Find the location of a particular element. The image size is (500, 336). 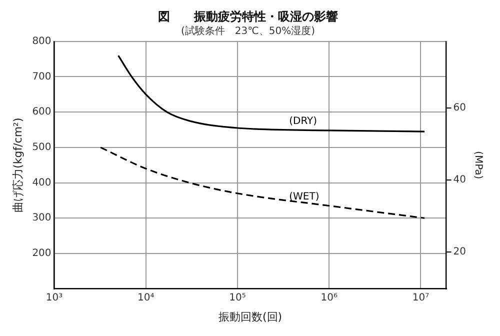

series-label: (DRY) is located at coordinates (303, 122).